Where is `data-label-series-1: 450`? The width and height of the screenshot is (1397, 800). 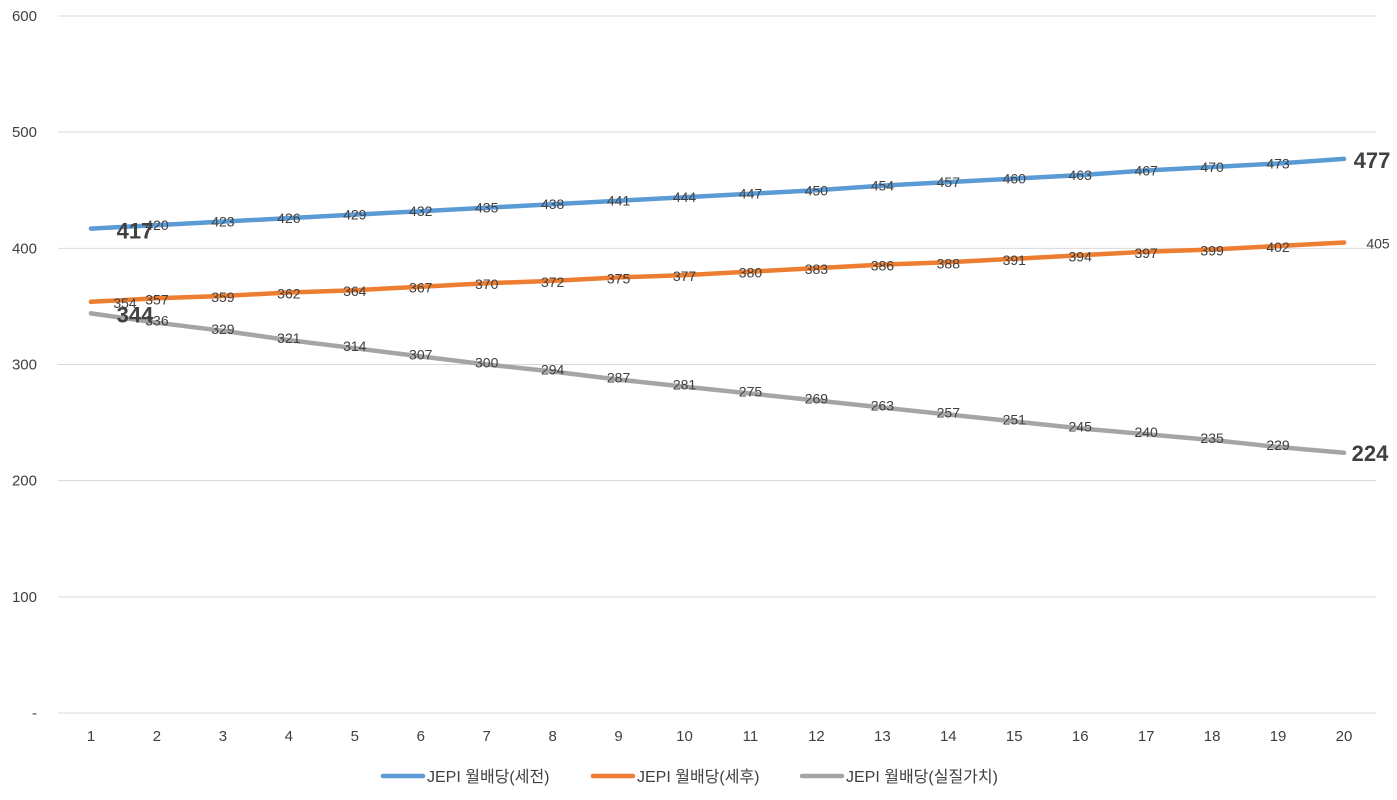 data-label-series-1: 450 is located at coordinates (817, 190).